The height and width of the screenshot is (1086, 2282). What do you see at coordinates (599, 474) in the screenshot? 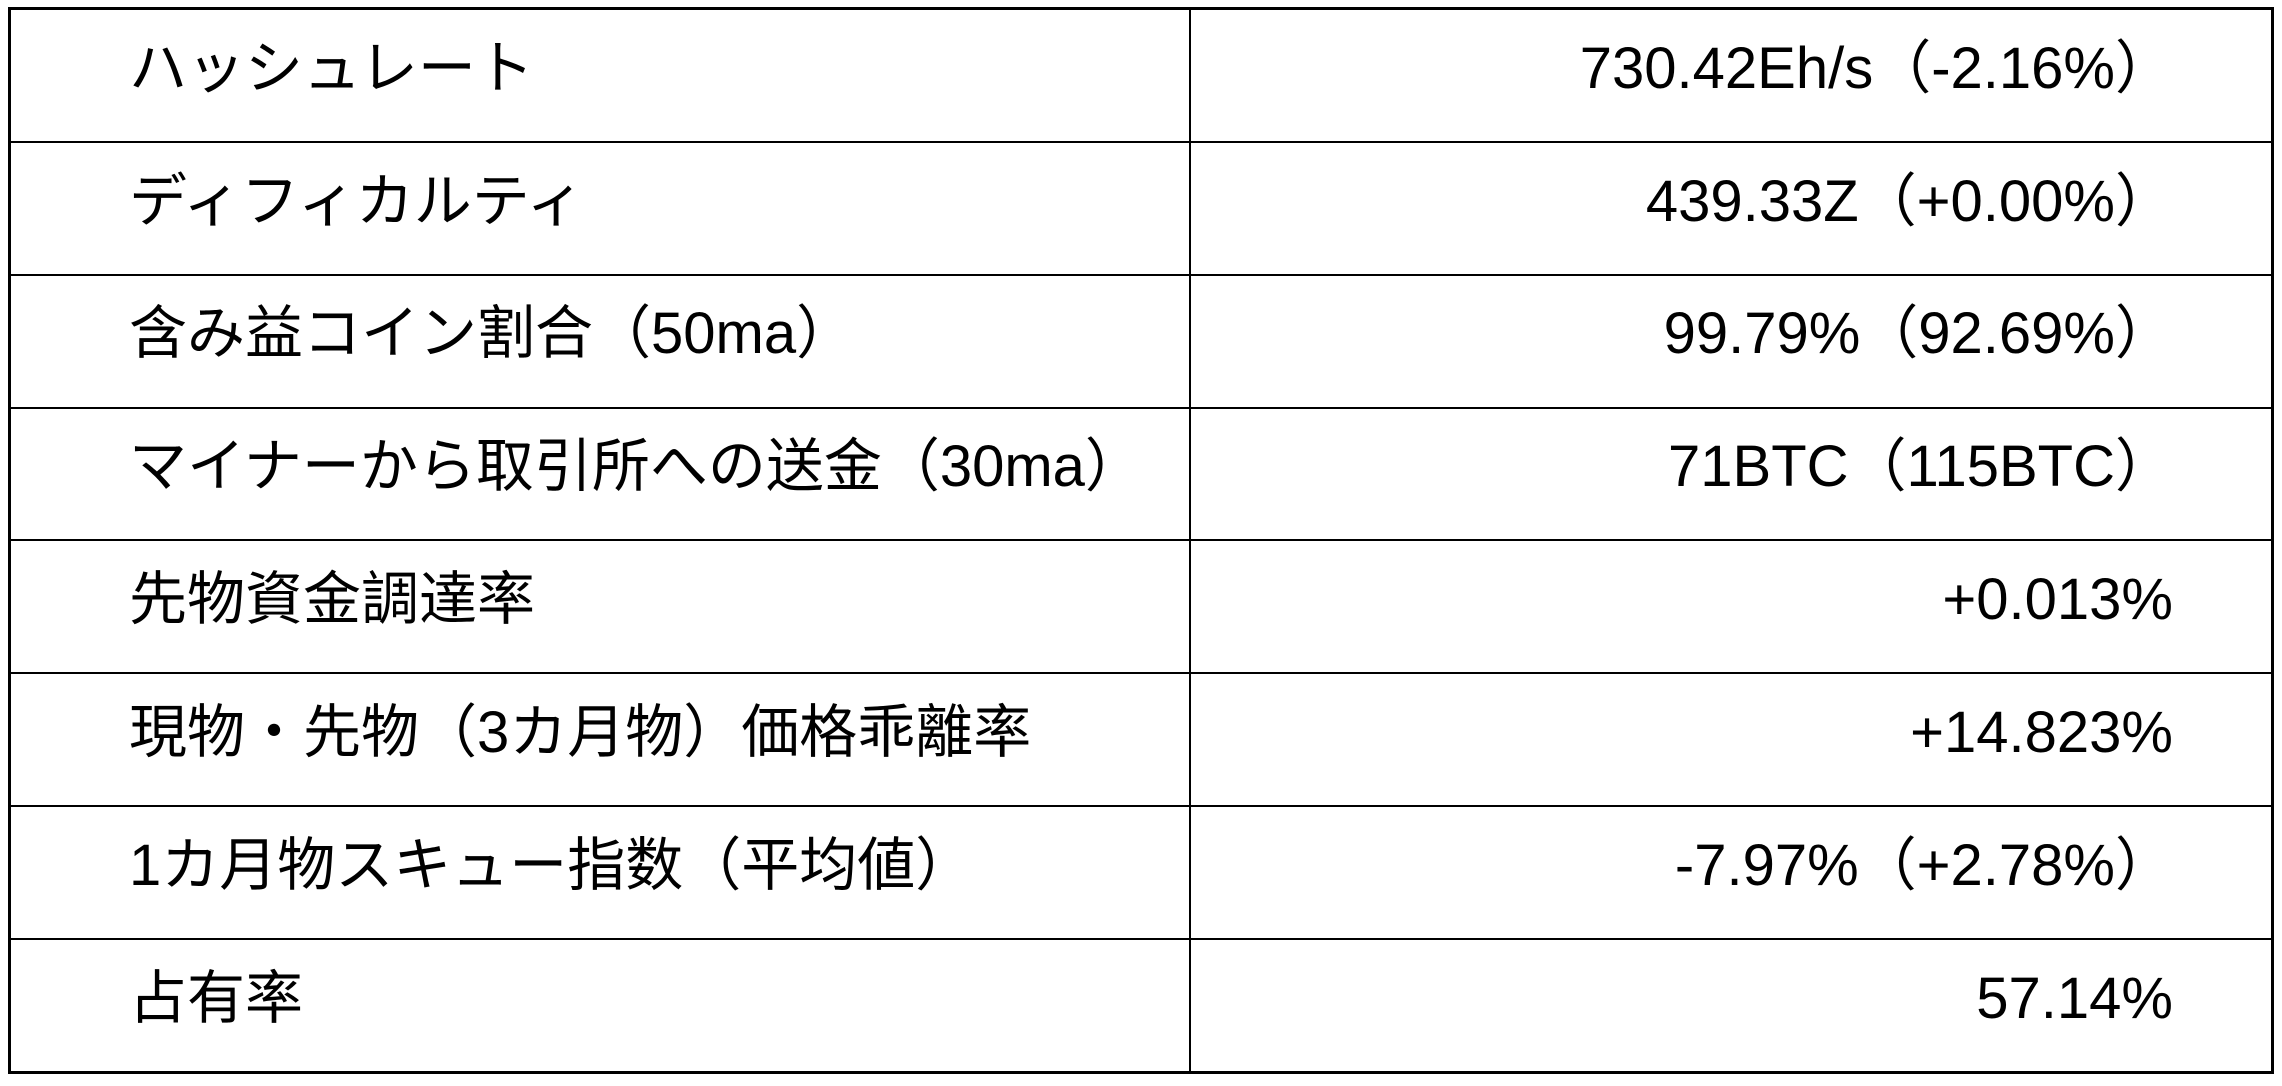
I see `metric-label: マイナーから取引所への送金（30ma）` at bounding box center [599, 474].